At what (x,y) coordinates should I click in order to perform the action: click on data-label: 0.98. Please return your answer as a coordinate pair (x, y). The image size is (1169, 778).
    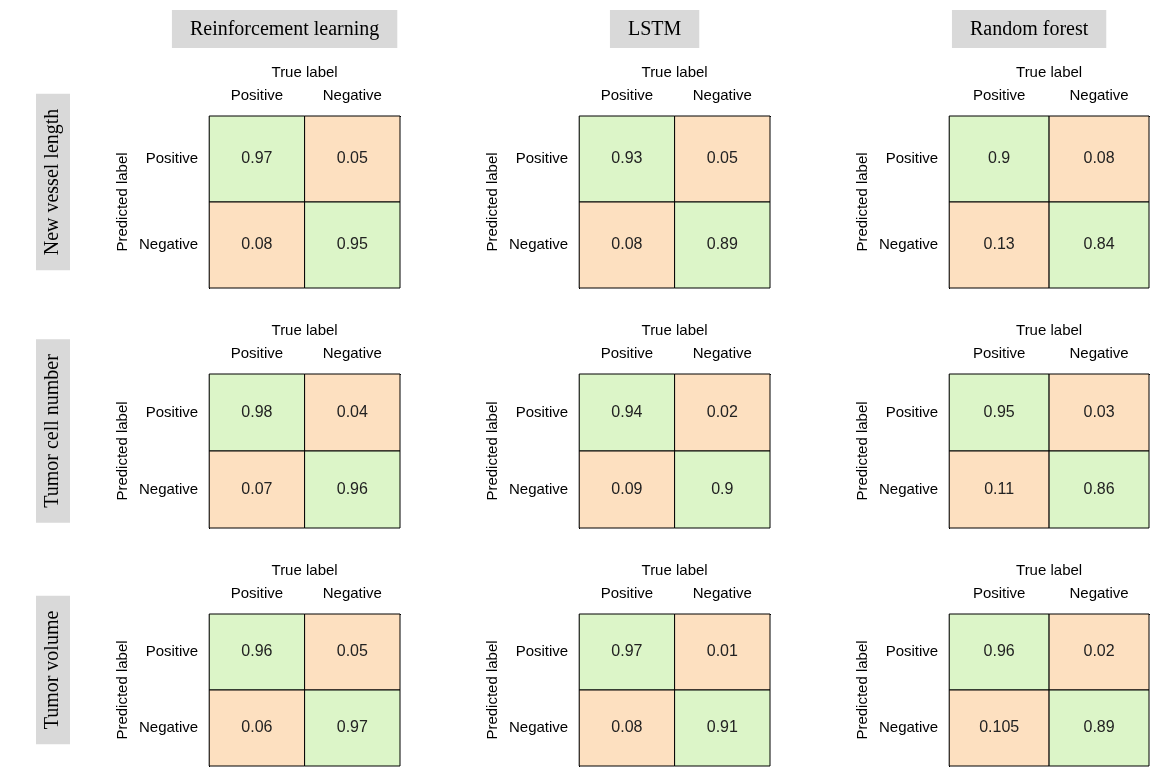
    Looking at the image, I should click on (257, 411).